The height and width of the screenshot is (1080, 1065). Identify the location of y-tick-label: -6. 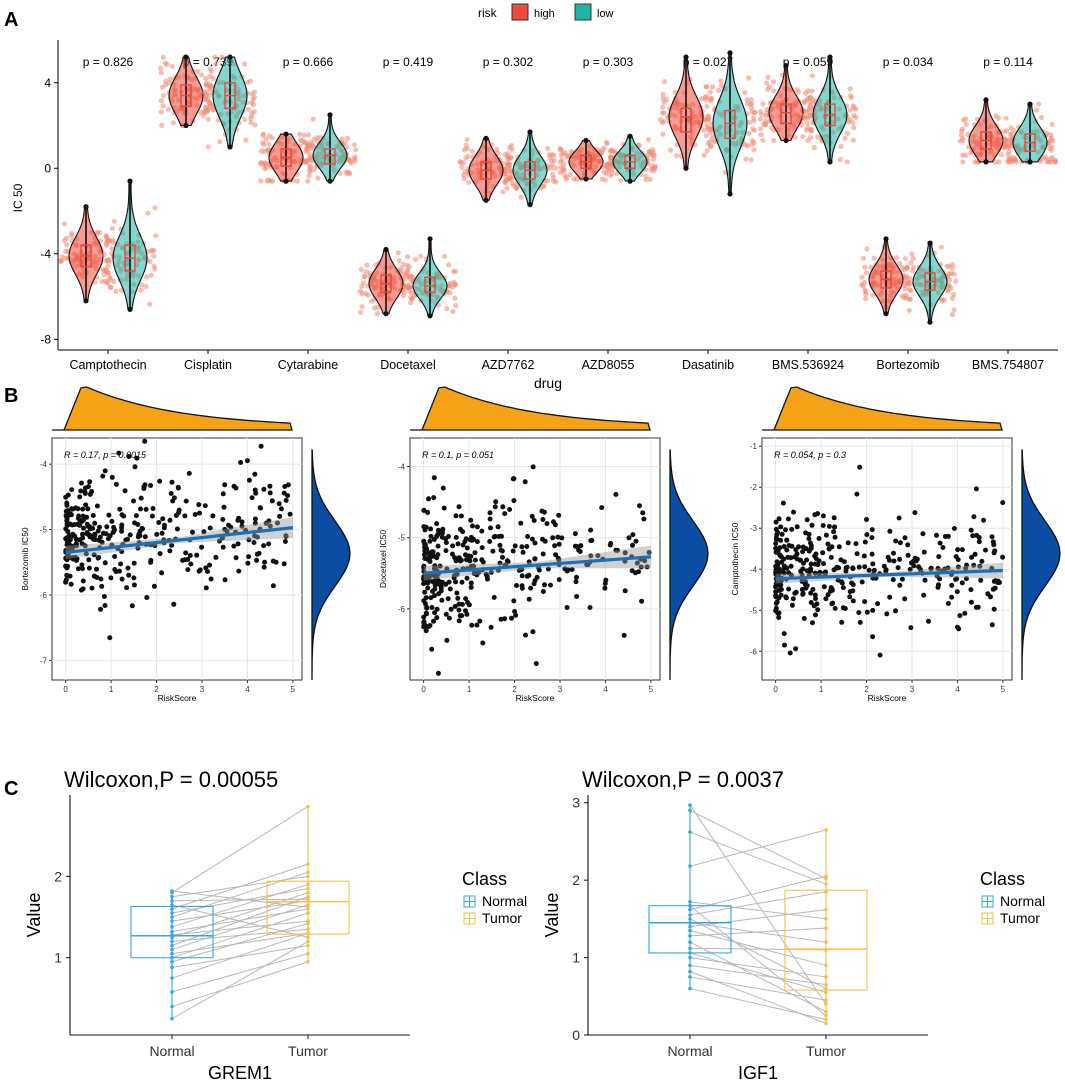
(754, 651).